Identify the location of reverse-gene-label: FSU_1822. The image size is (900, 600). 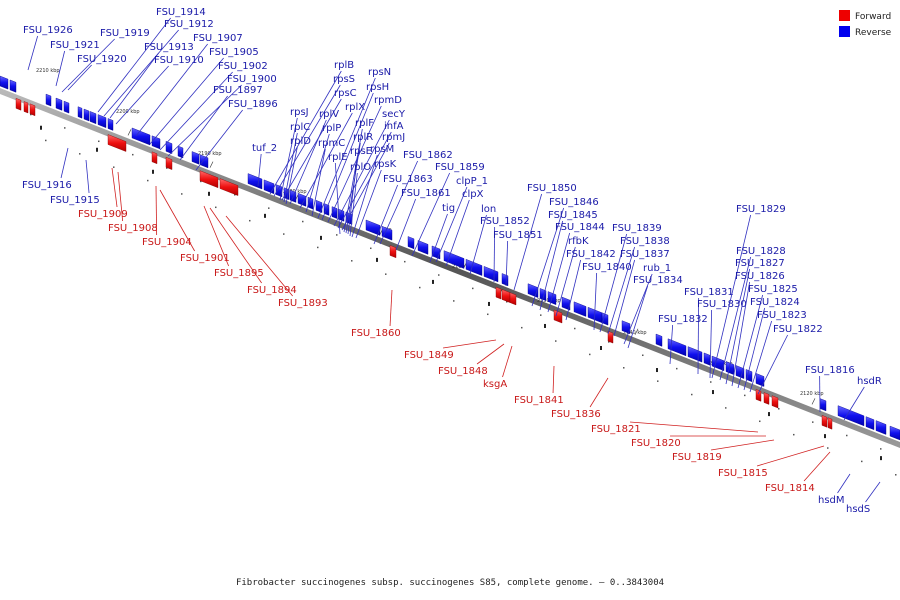
(798, 329).